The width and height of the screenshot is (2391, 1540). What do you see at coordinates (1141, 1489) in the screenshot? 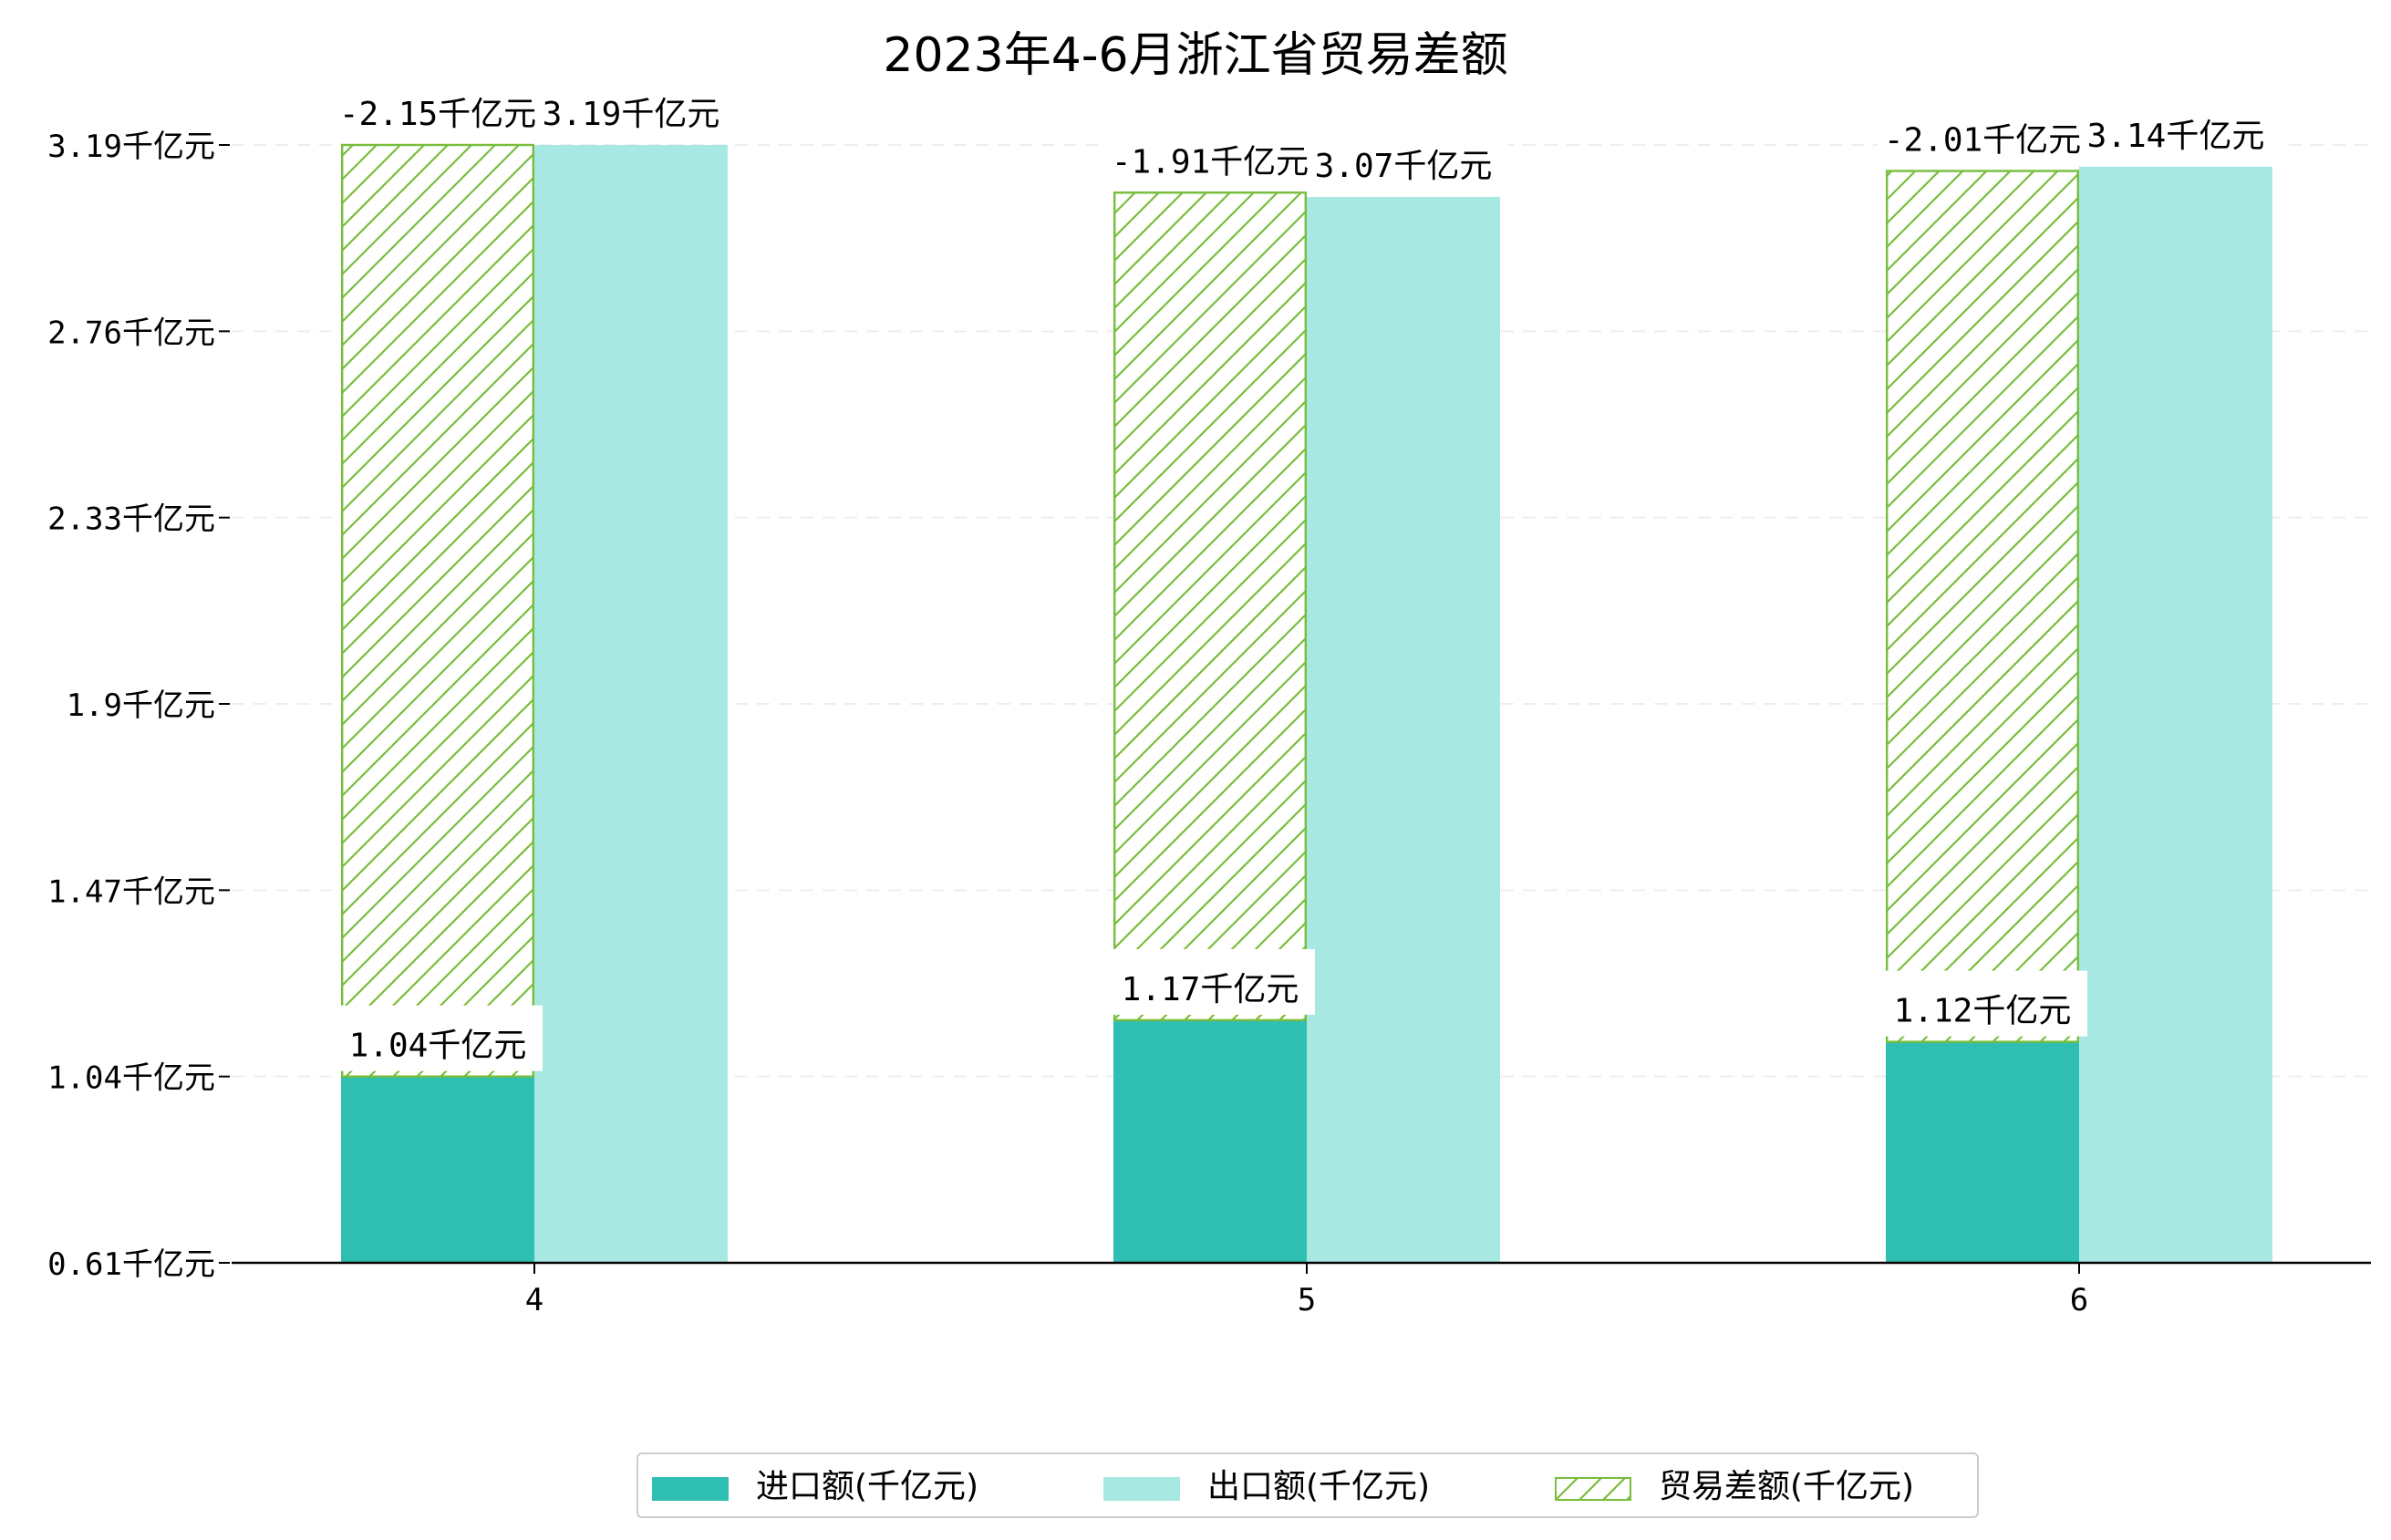
I see `legend-swatch-export` at bounding box center [1141, 1489].